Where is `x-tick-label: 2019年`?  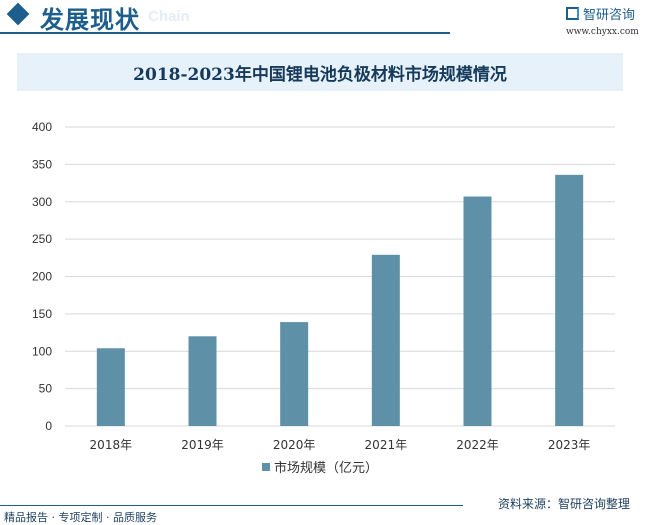 x-tick-label: 2019年 is located at coordinates (202, 445).